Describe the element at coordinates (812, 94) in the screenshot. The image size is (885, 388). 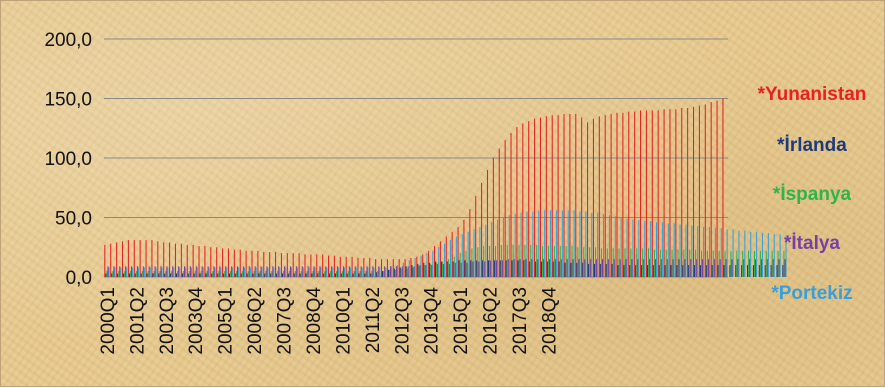
I see `legend-entry: *Yunanistan` at that location.